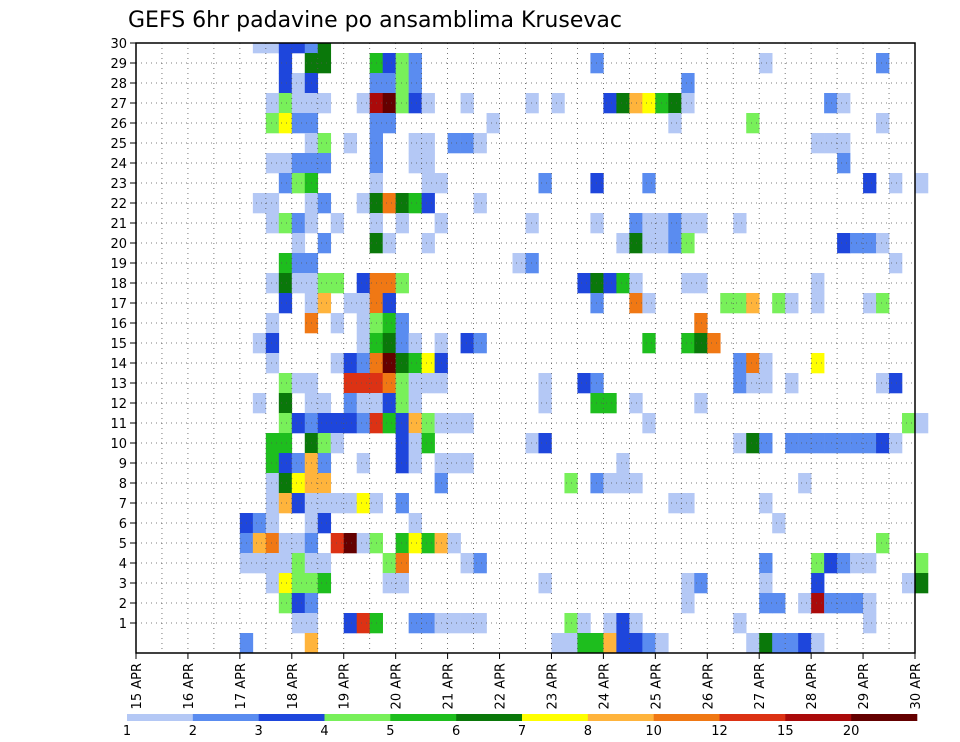 The height and width of the screenshot is (742, 960). I want to click on legend-label: 8, so click(588, 731).